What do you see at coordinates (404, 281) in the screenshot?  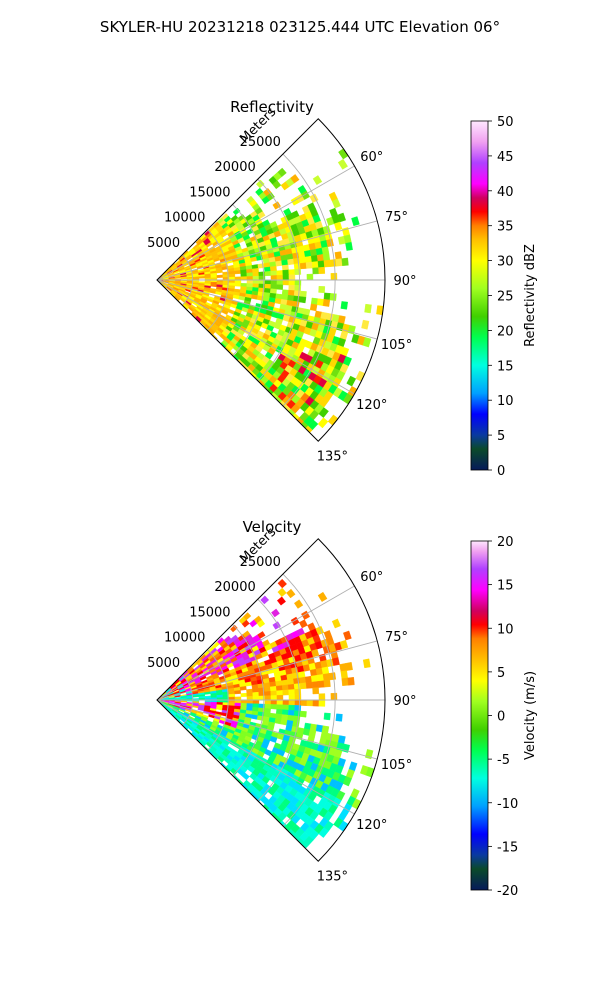 I see `azimuth-tick-label: 90°` at bounding box center [404, 281].